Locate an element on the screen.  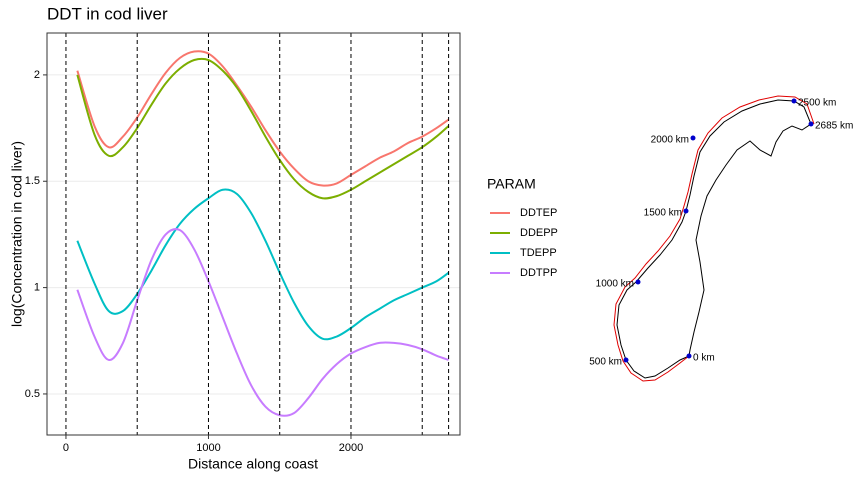
legend-label: TDEPP is located at coordinates (538, 253).